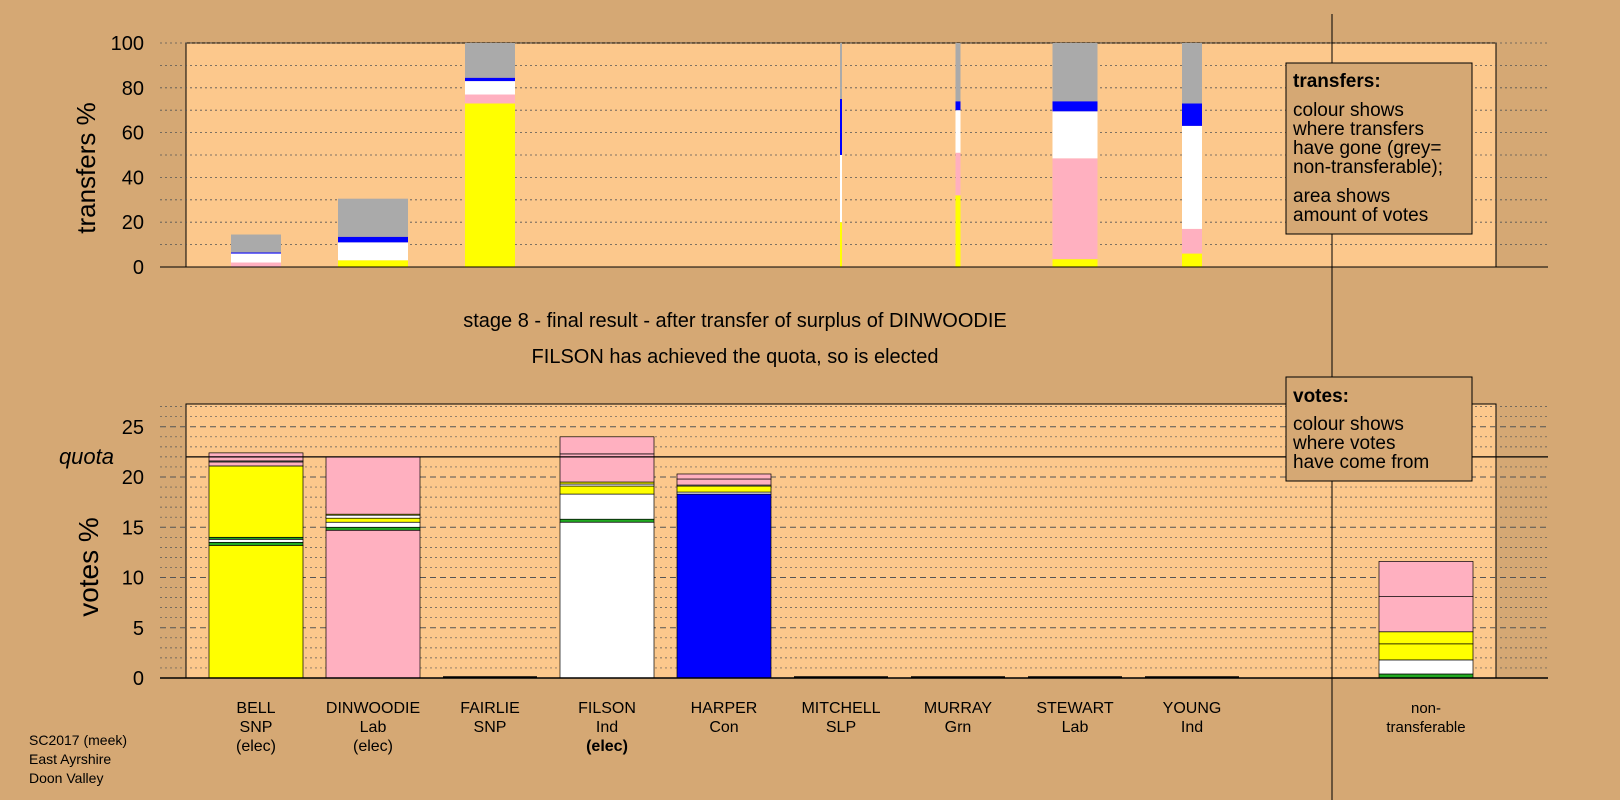 The height and width of the screenshot is (800, 1620). I want to click on vote-segment-non-white, so click(1426, 667).